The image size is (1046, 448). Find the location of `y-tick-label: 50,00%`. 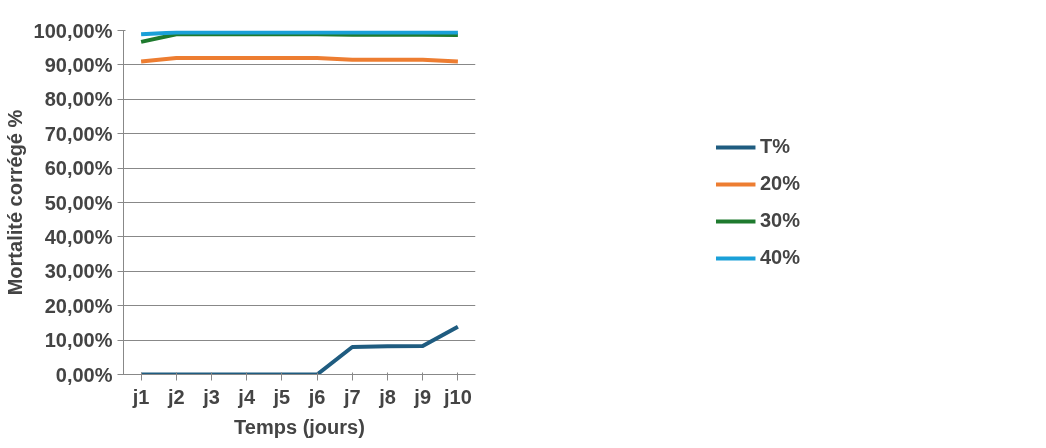

y-tick-label: 50,00% is located at coordinates (78, 202).